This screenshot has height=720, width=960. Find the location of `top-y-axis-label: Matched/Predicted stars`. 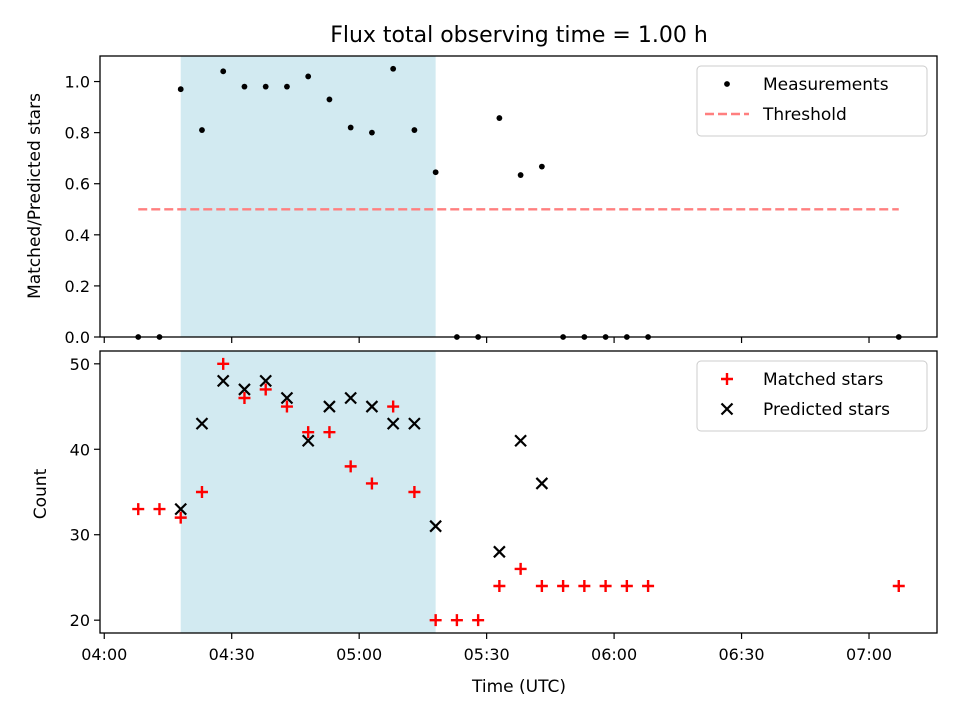

top-y-axis-label: Matched/Predicted stars is located at coordinates (35, 196).